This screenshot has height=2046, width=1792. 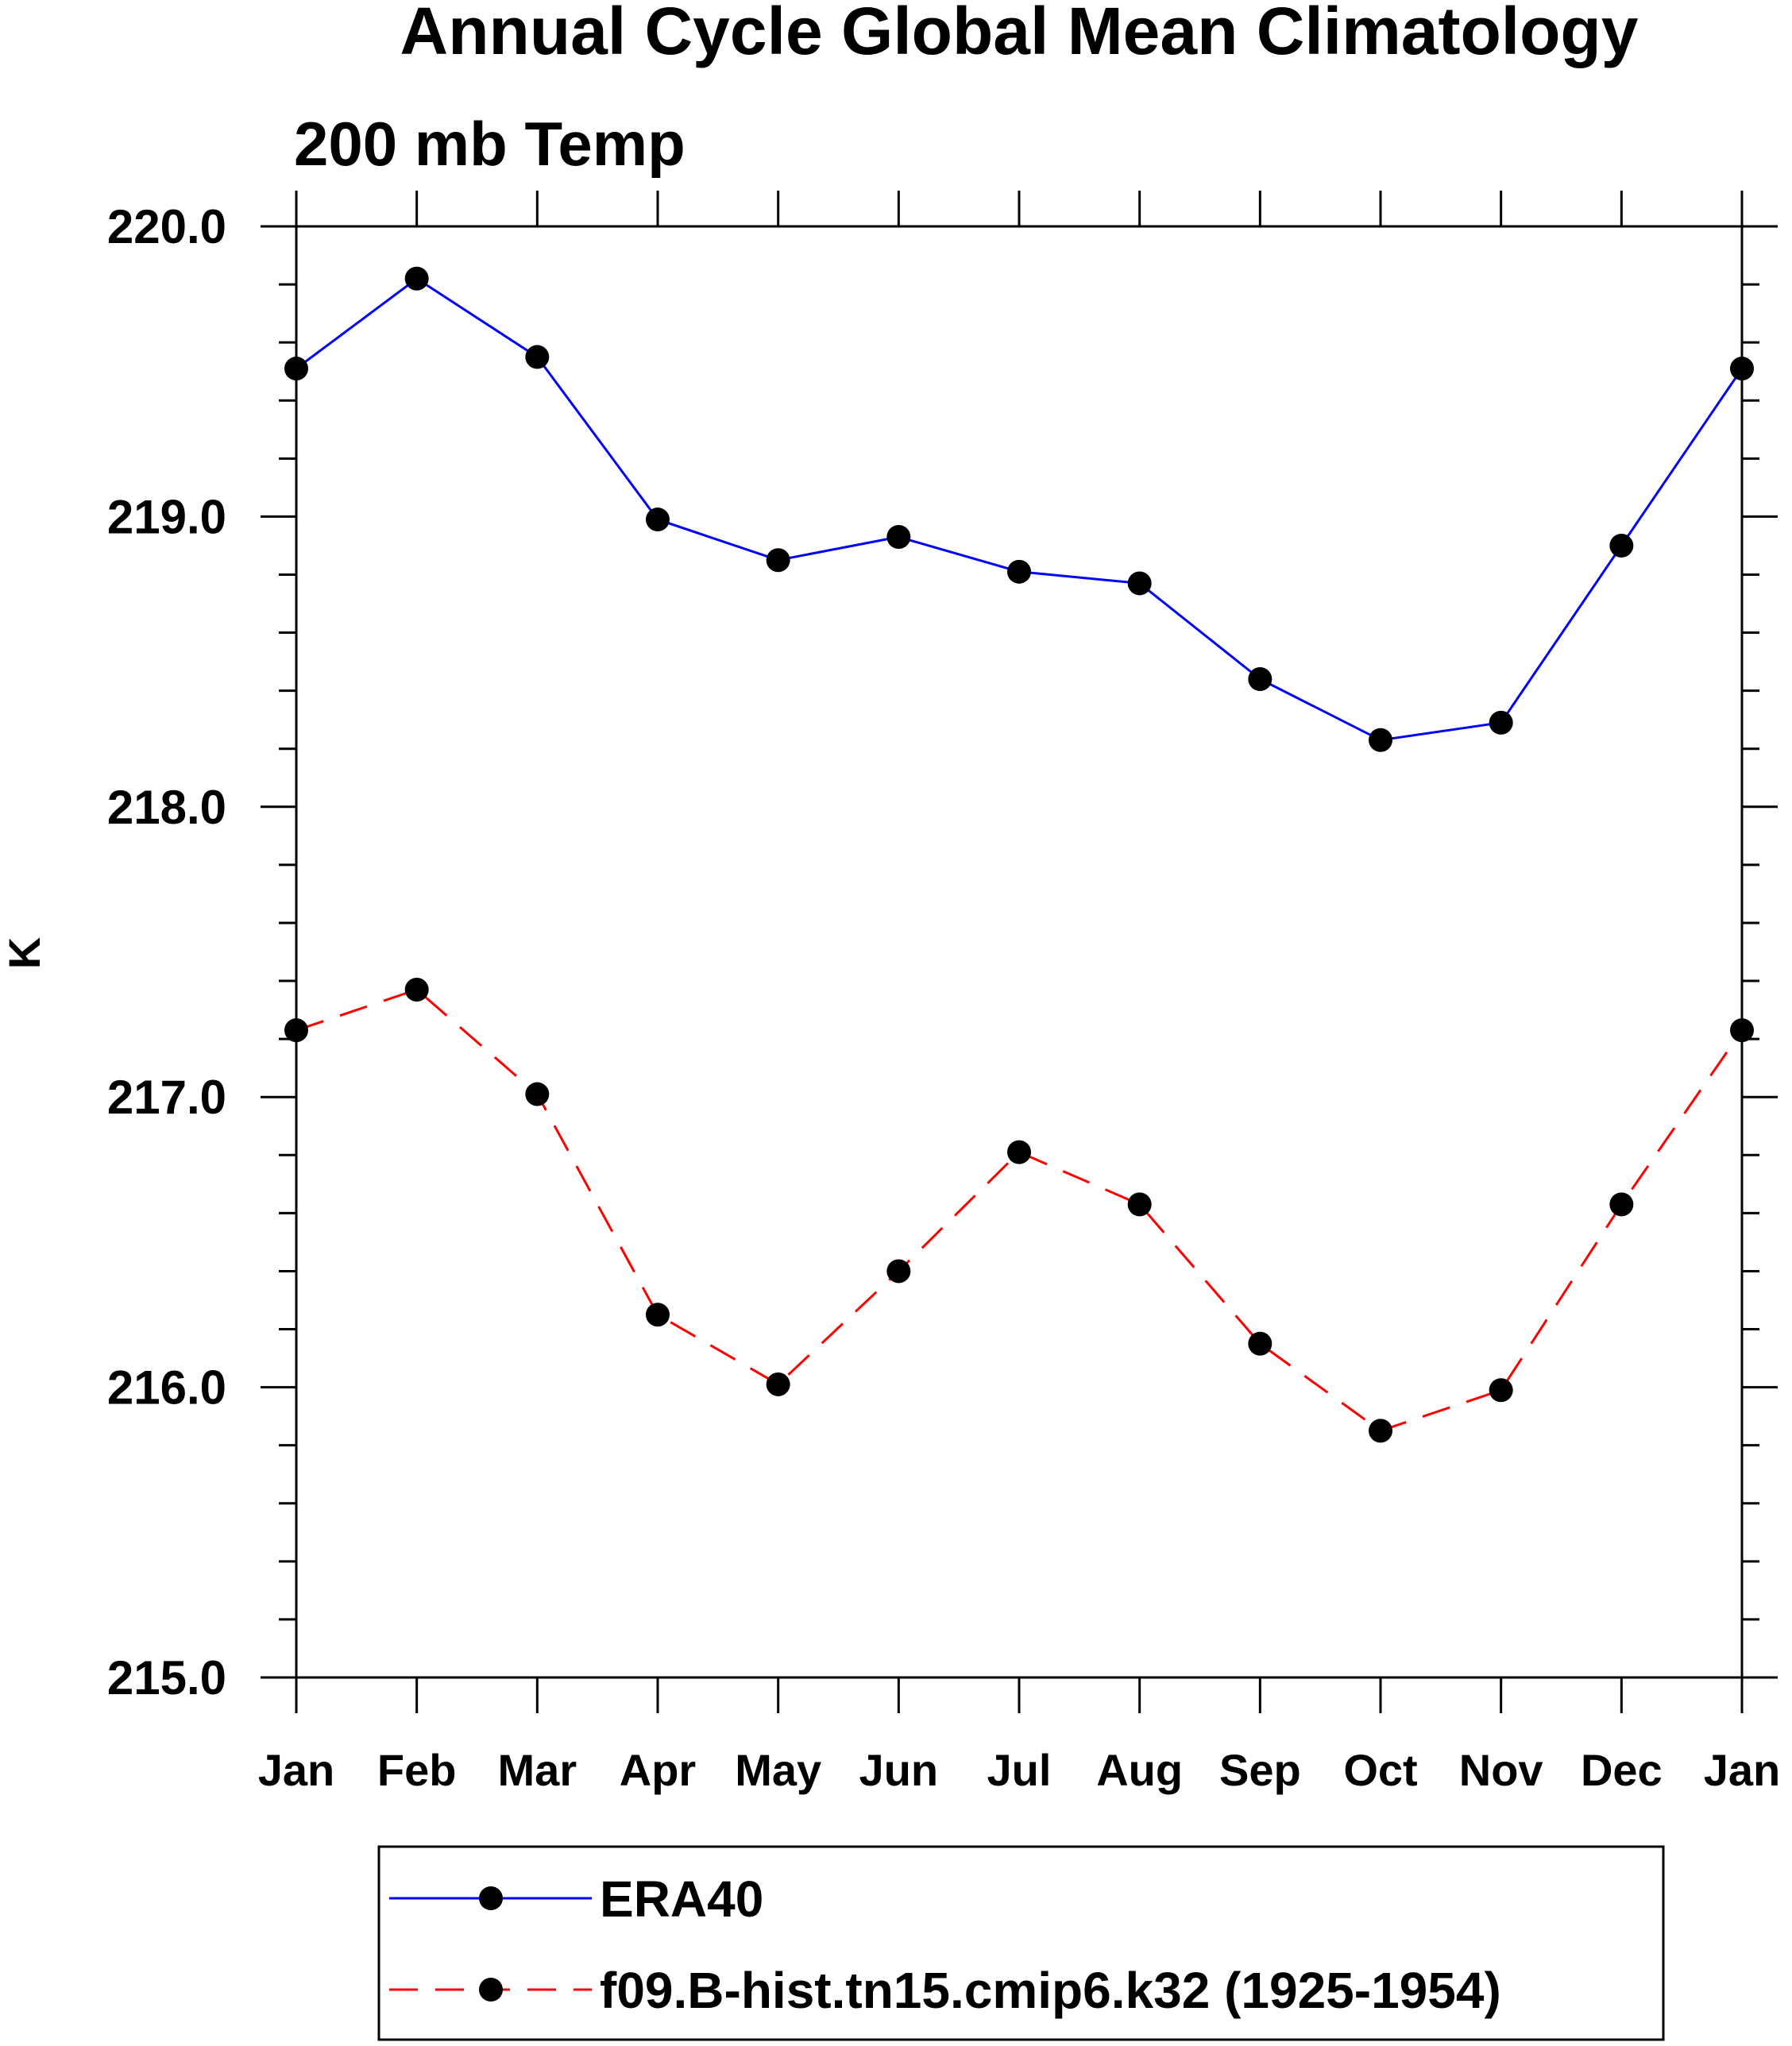 What do you see at coordinates (899, 1770) in the screenshot?
I see `x-tick-label: Jun` at bounding box center [899, 1770].